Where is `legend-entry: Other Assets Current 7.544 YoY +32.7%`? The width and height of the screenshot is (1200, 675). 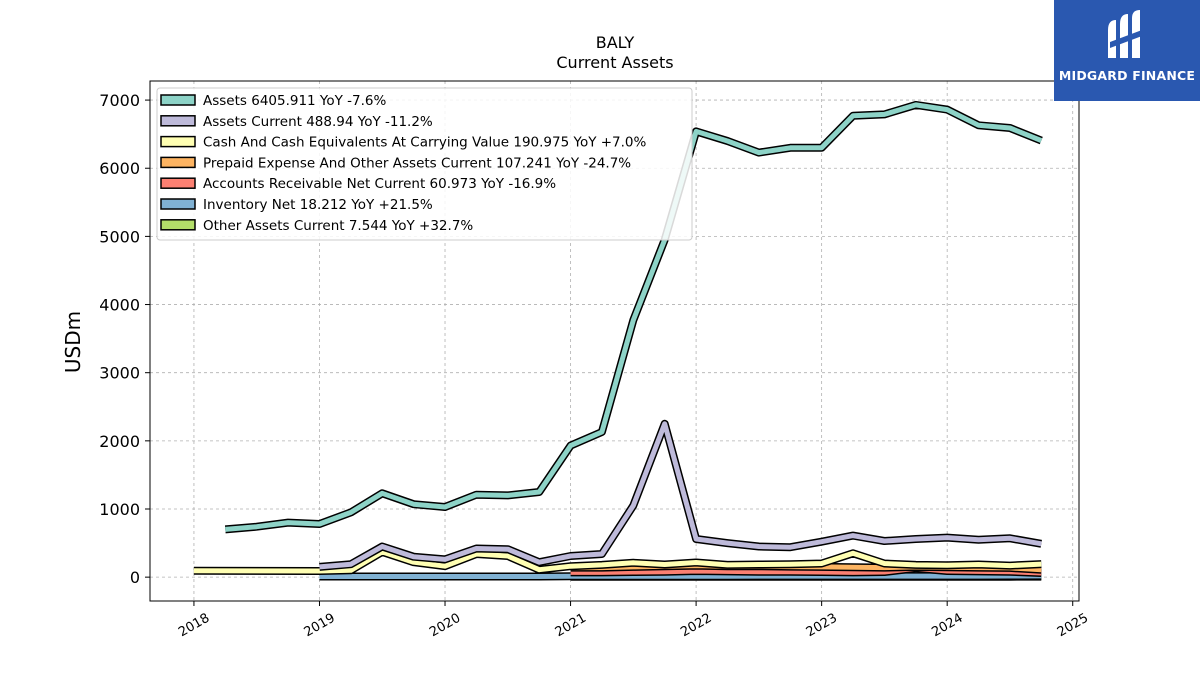
legend-entry: Other Assets Current 7.544 YoY +32.7% is located at coordinates (316, 226).